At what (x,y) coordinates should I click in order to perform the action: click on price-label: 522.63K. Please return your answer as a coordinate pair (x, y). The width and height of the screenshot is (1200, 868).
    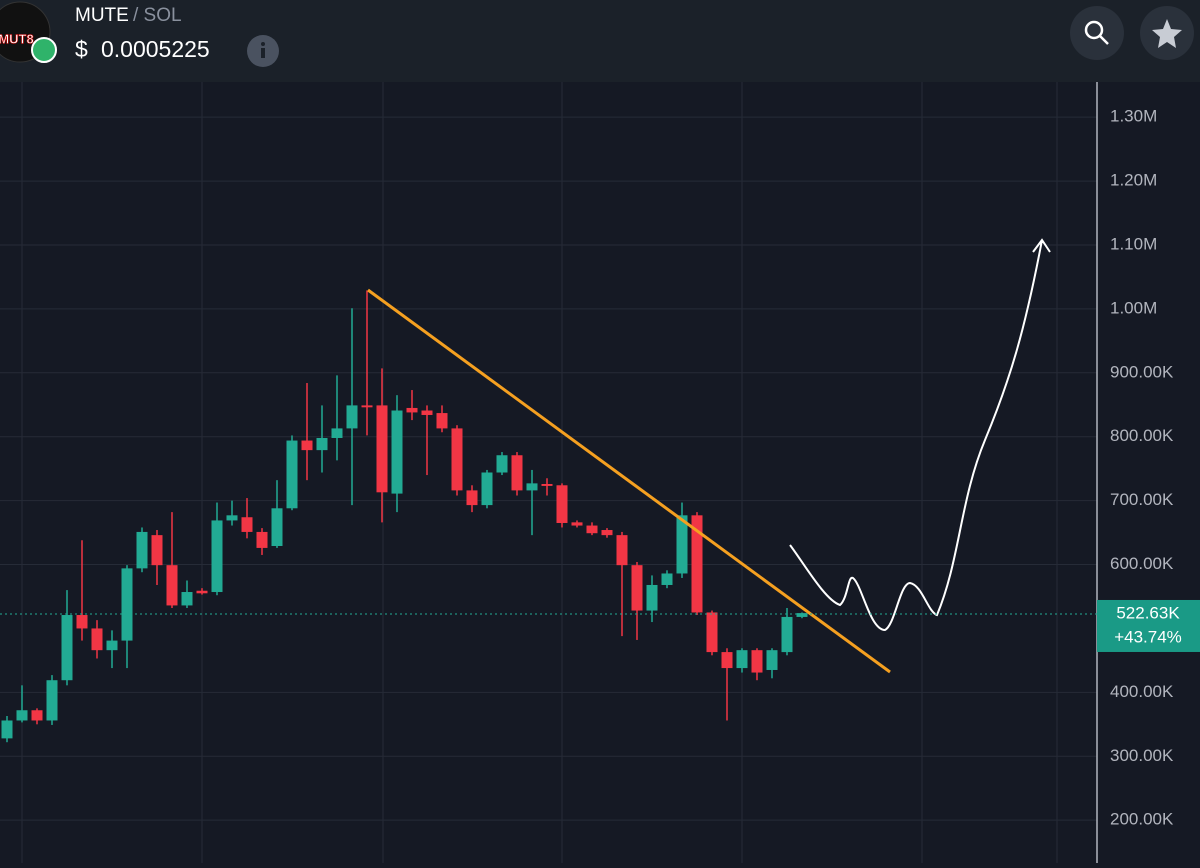
    Looking at the image, I should click on (1148, 612).